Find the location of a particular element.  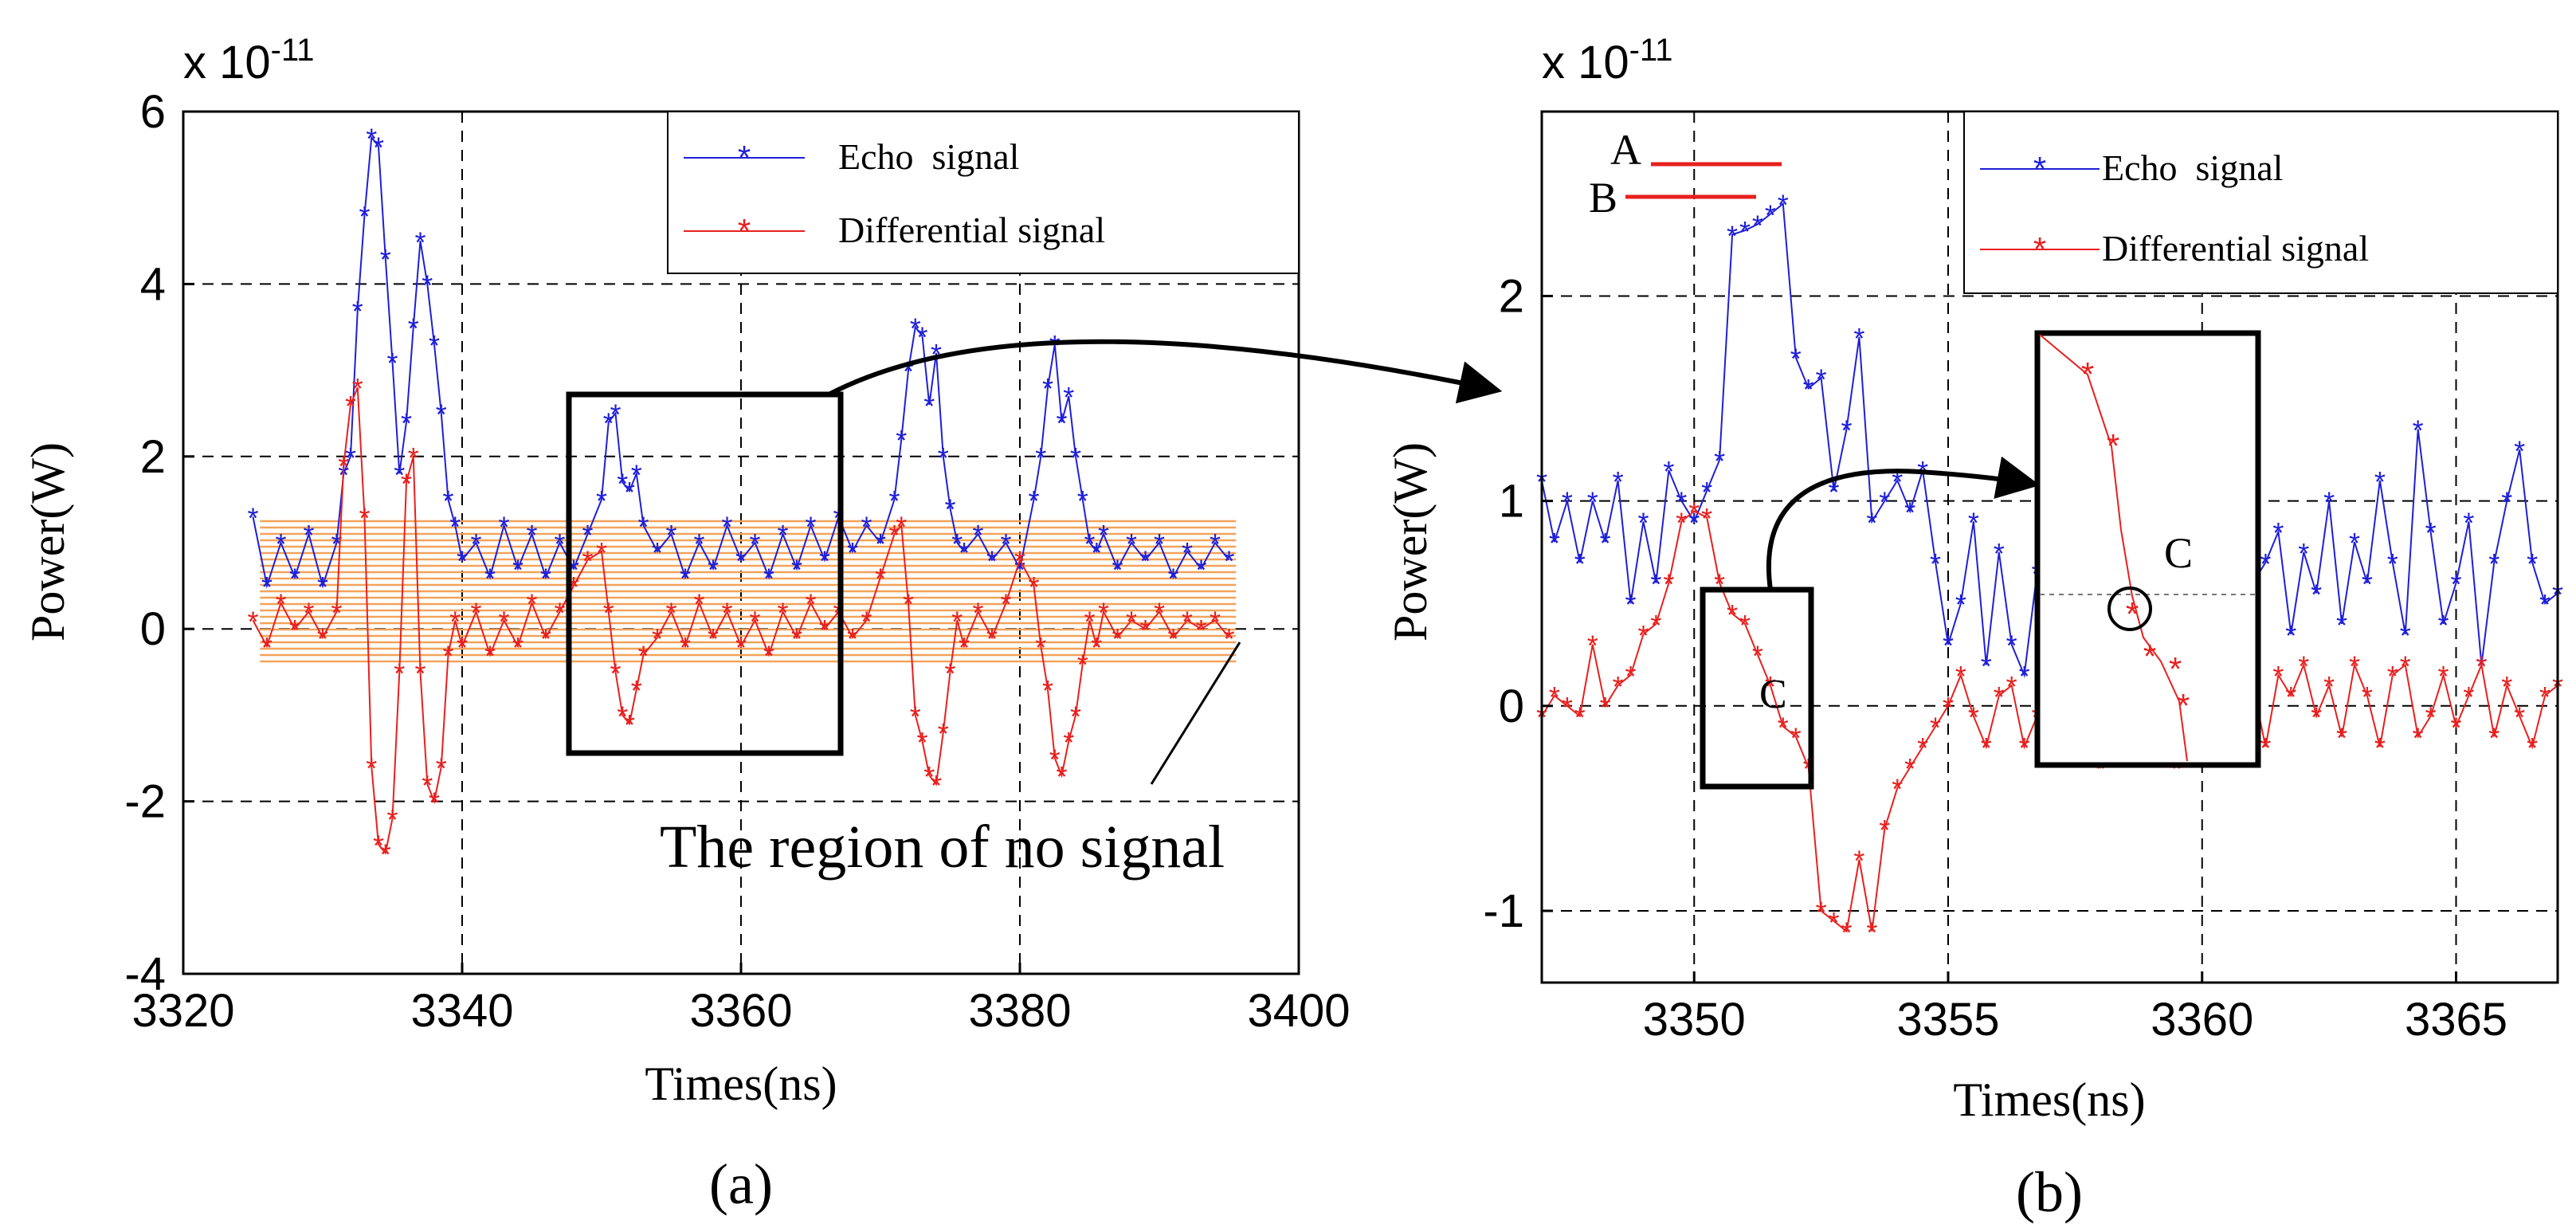

inset-arrow is located at coordinates (1903, 523).